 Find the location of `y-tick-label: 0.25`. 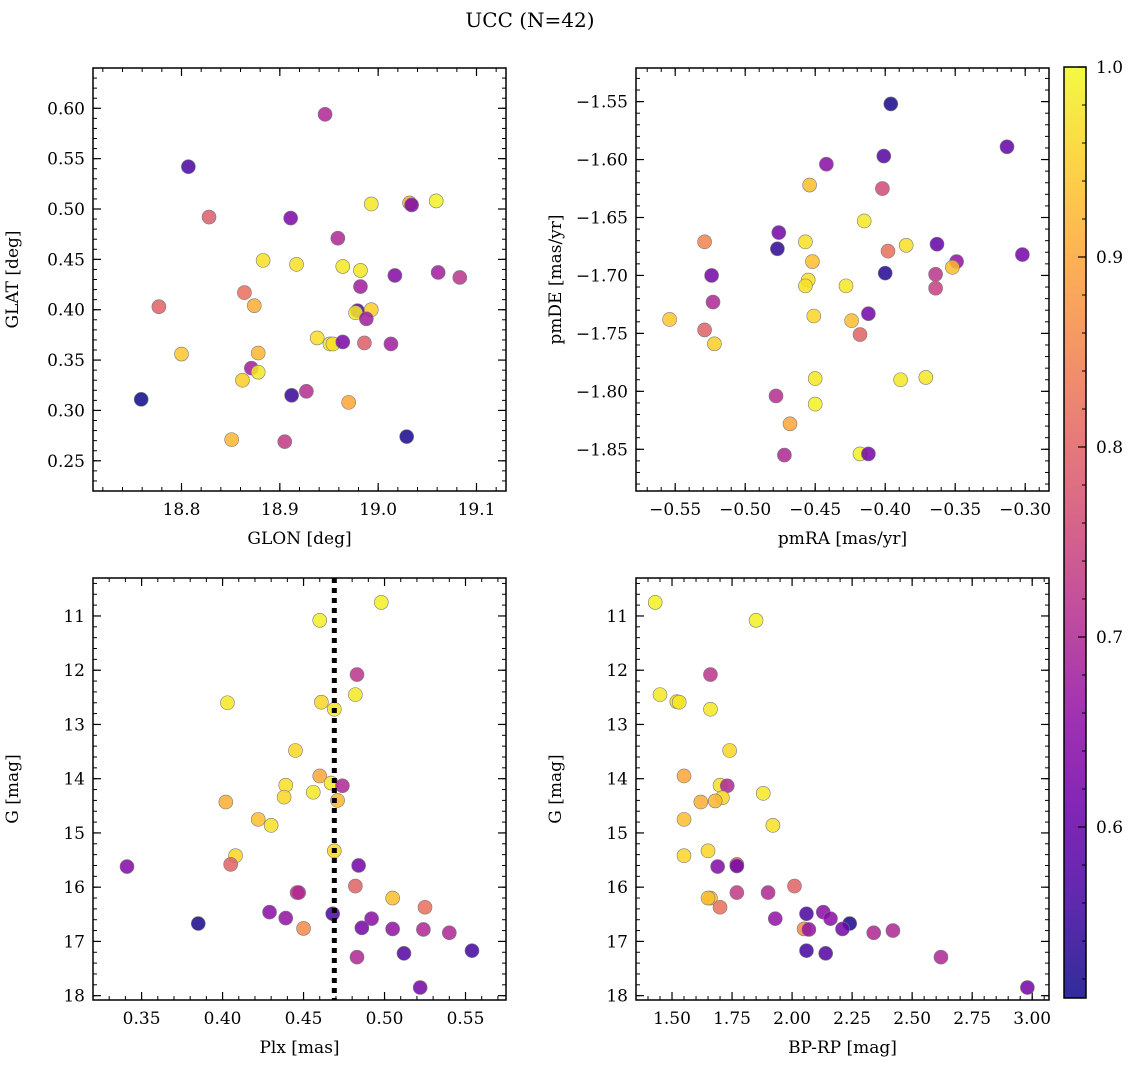

y-tick-label: 0.25 is located at coordinates (66, 462).